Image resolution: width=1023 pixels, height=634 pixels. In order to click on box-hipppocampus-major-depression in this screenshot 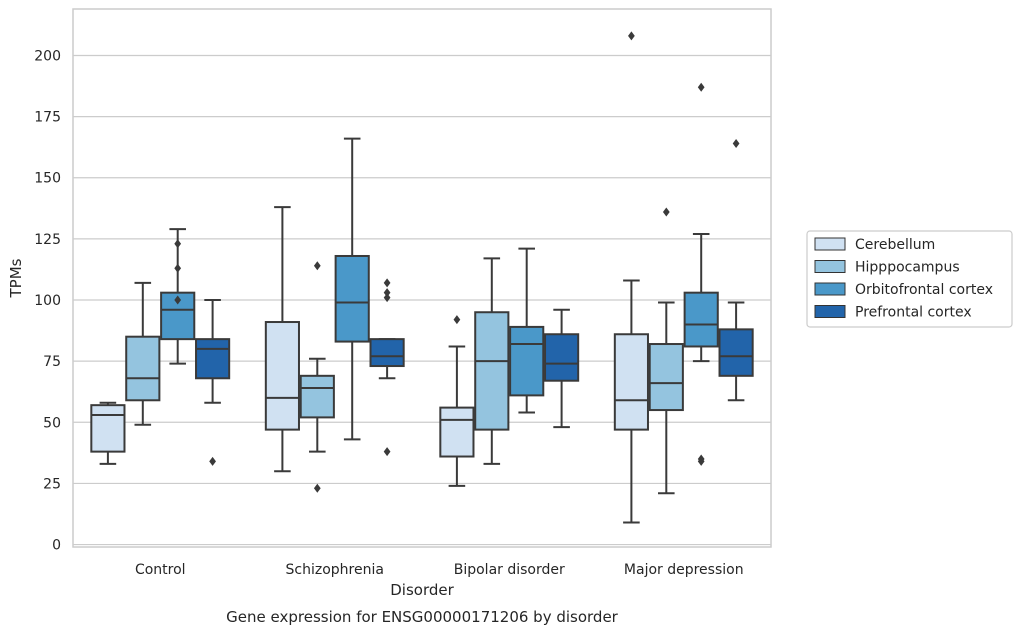, I will do `click(666, 351)`.